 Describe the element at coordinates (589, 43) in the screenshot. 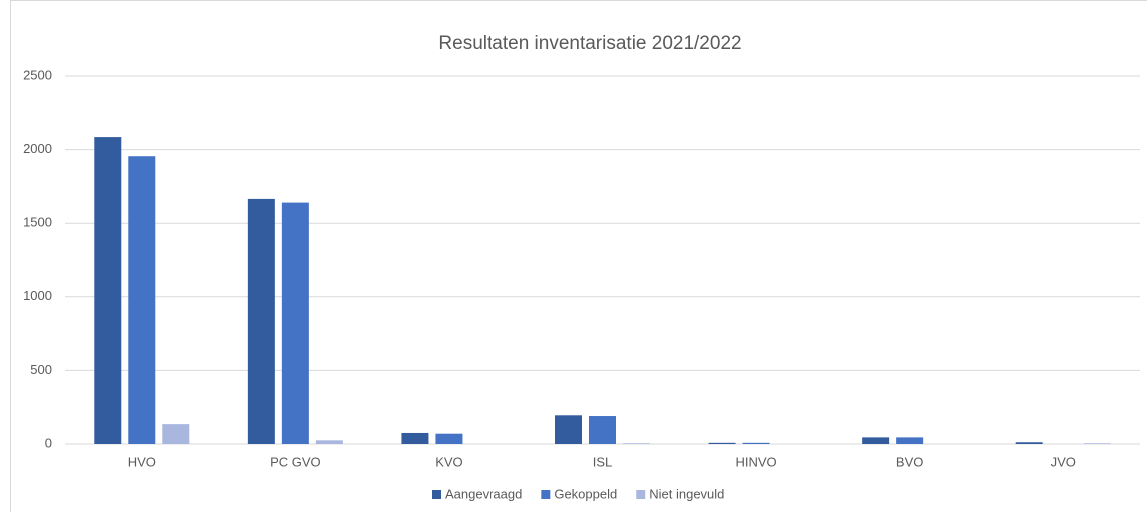

I see `chart-title: Resultaten inventarisatie 2021/2022` at that location.